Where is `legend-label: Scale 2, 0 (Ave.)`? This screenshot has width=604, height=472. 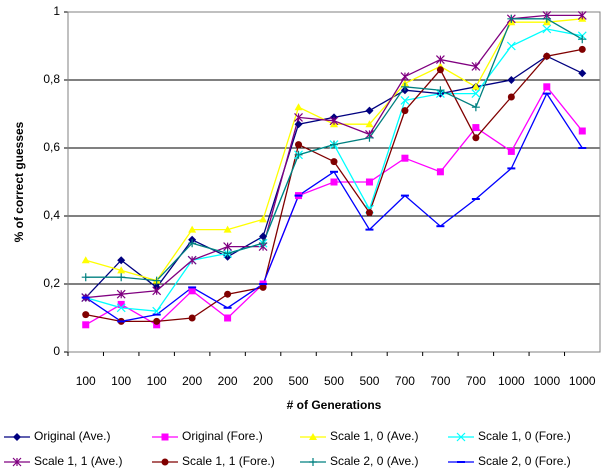 legend-label: Scale 2, 0 (Ave.) is located at coordinates (374, 461).